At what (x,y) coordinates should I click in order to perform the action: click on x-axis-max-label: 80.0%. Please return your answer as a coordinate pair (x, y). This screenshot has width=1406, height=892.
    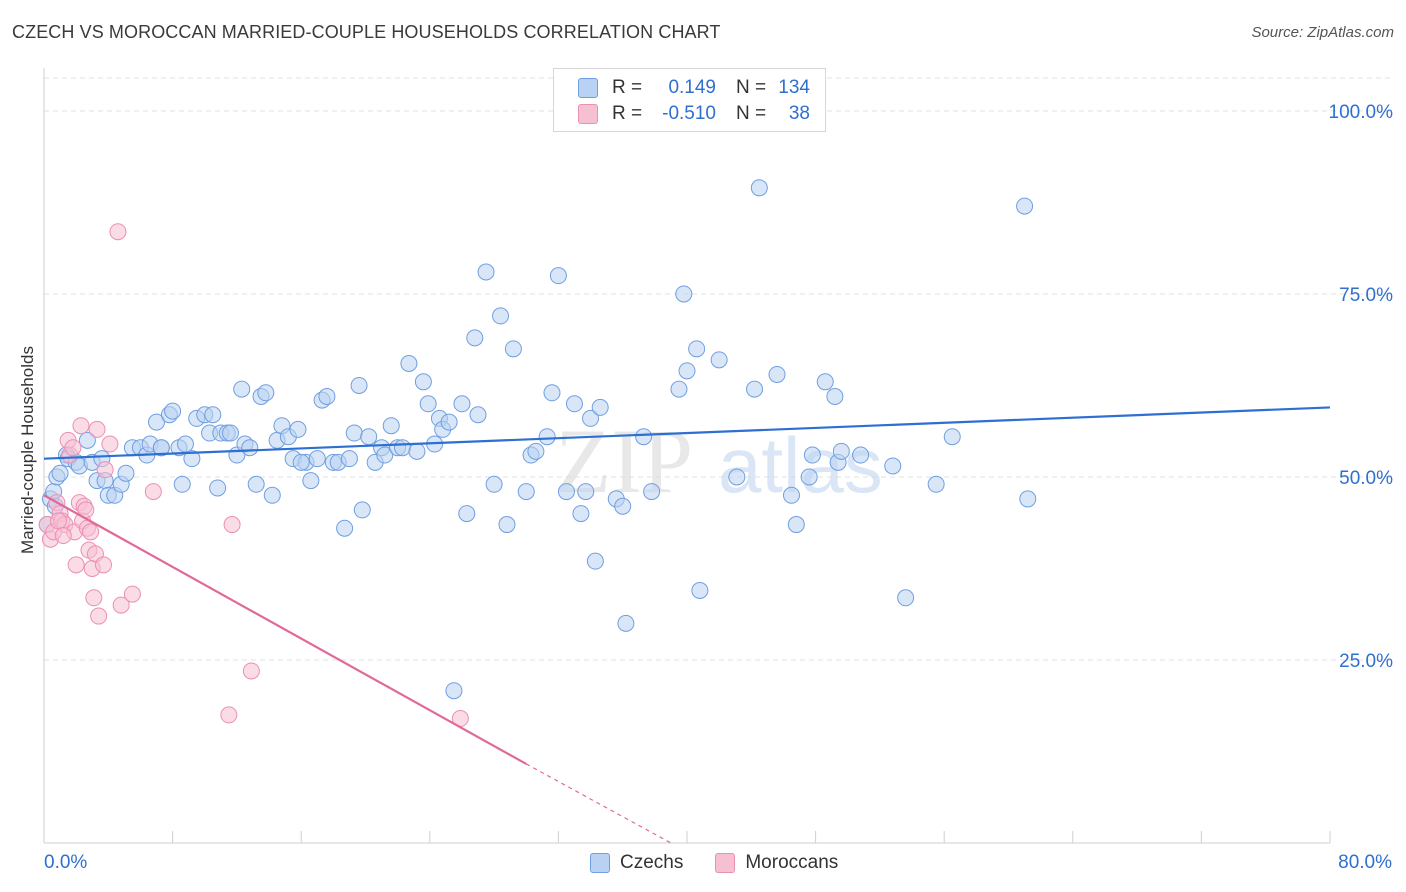
    Looking at the image, I should click on (1365, 862).